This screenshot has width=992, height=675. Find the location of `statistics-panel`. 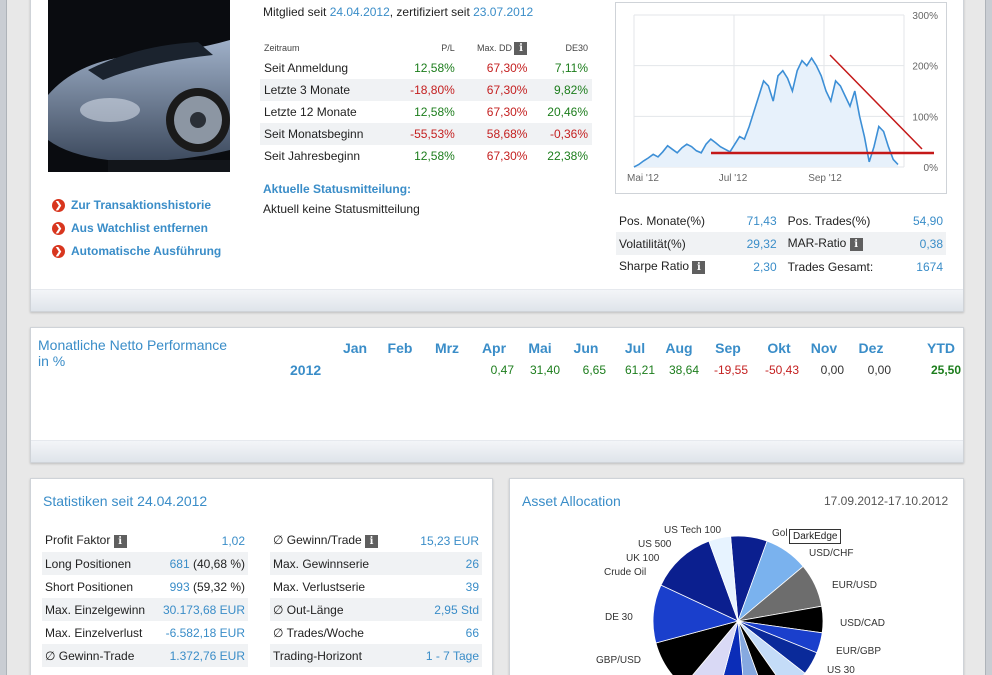

statistics-panel is located at coordinates (261, 576).